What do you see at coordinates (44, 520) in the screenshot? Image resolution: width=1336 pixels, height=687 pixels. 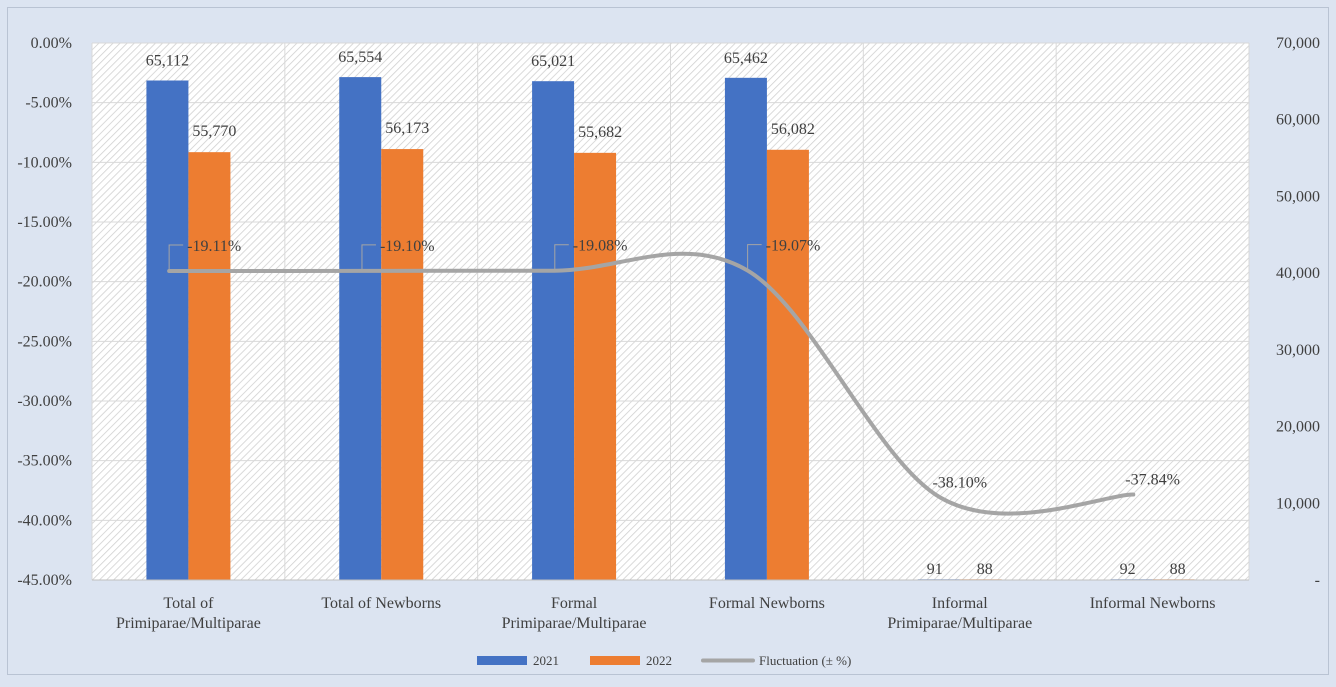 I see `left-tick-label: -40.00%` at bounding box center [44, 520].